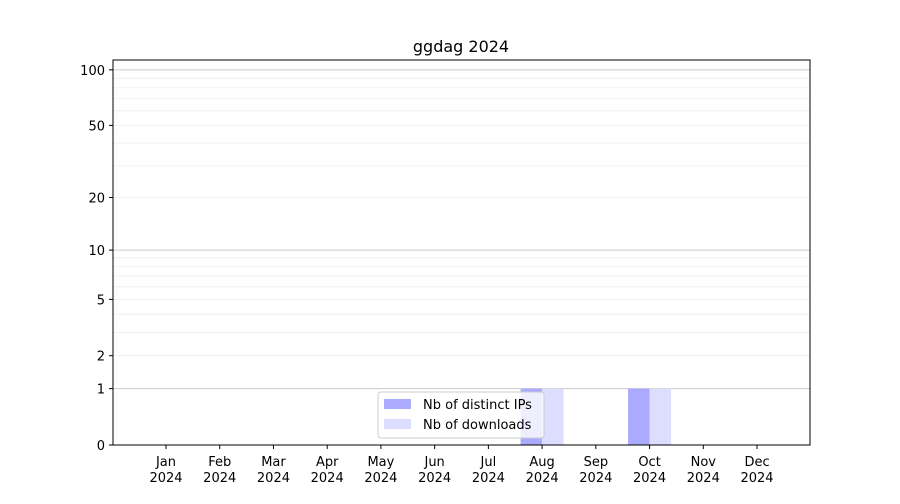 The image size is (900, 504). What do you see at coordinates (639, 416) in the screenshot?
I see `bar-distinct-ips` at bounding box center [639, 416].